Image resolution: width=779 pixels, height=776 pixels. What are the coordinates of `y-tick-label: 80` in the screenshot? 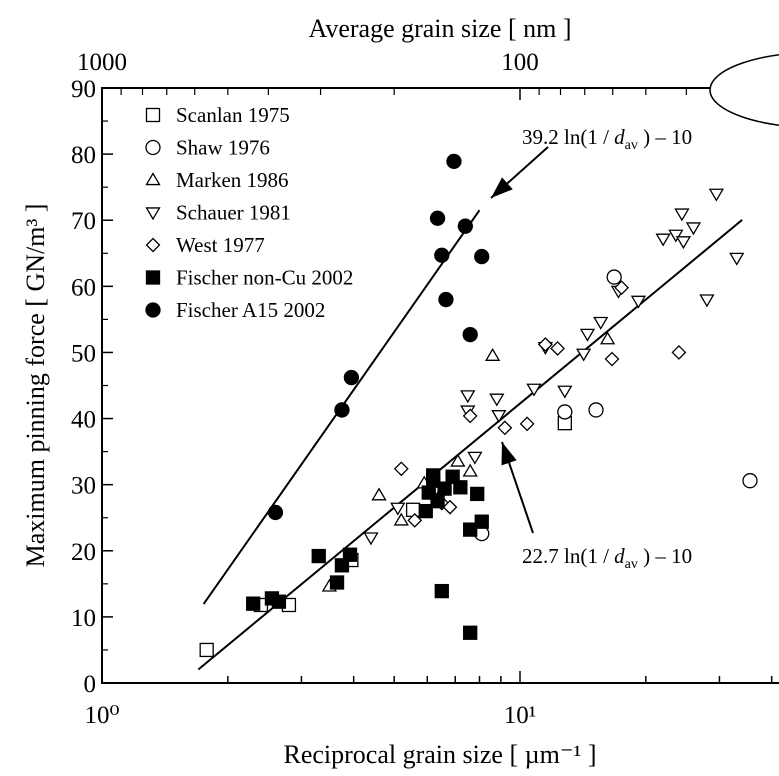 It's located at (83, 155).